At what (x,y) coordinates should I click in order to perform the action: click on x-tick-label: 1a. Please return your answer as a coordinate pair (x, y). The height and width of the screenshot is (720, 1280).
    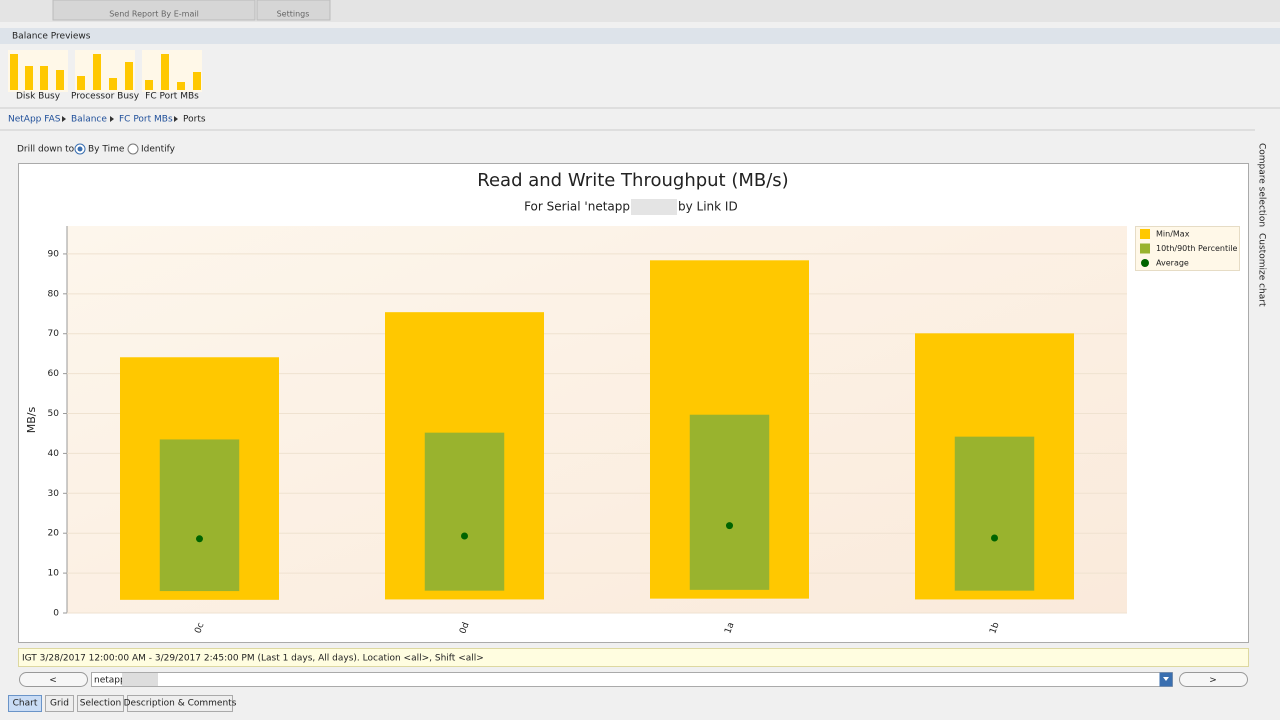
    Looking at the image, I should click on (729, 628).